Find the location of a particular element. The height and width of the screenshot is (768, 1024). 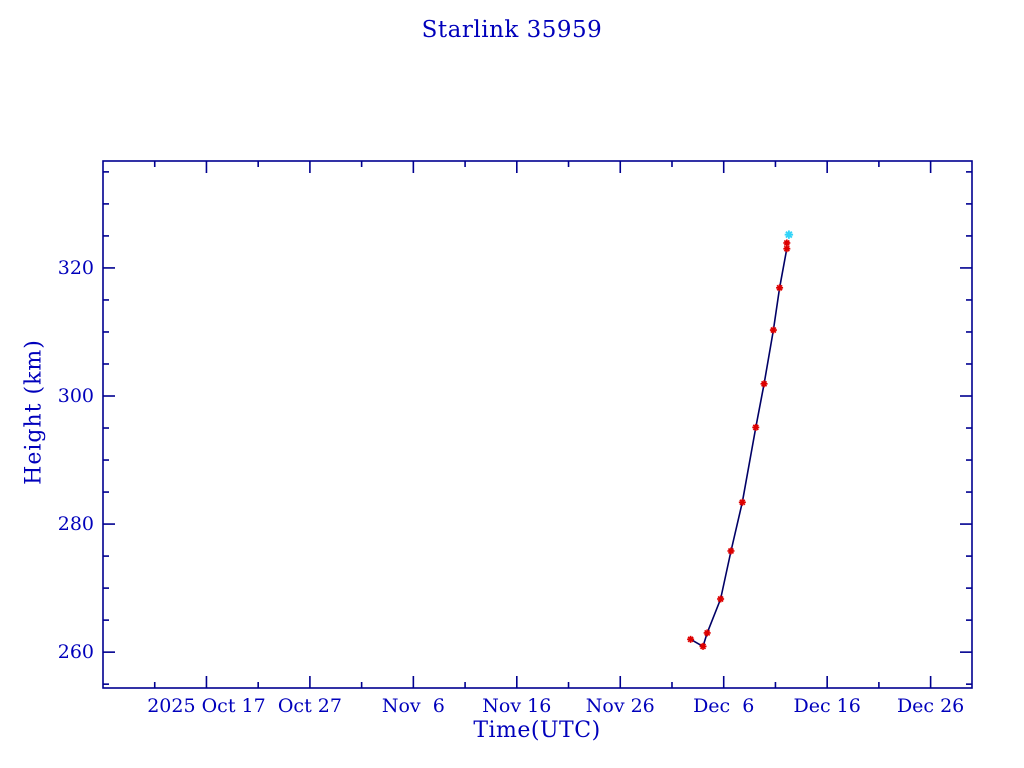

y-tick-label: 300 is located at coordinates (76, 396).